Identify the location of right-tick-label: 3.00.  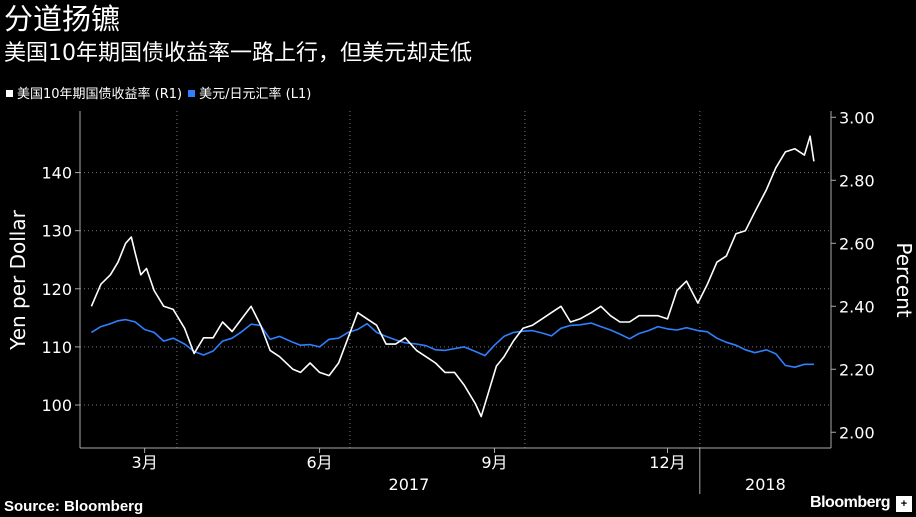
(857, 117).